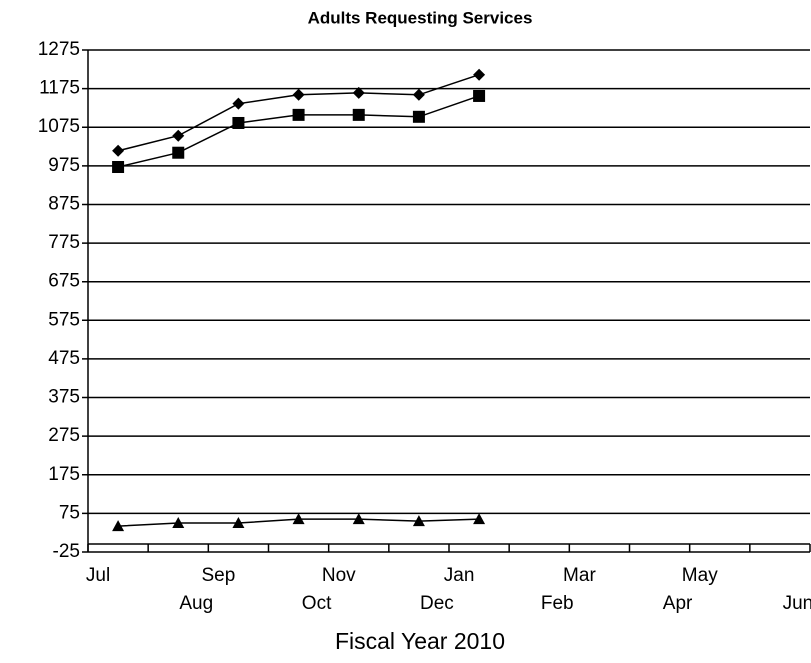  Describe the element at coordinates (298, 131) in the screenshot. I see `series-line` at that location.